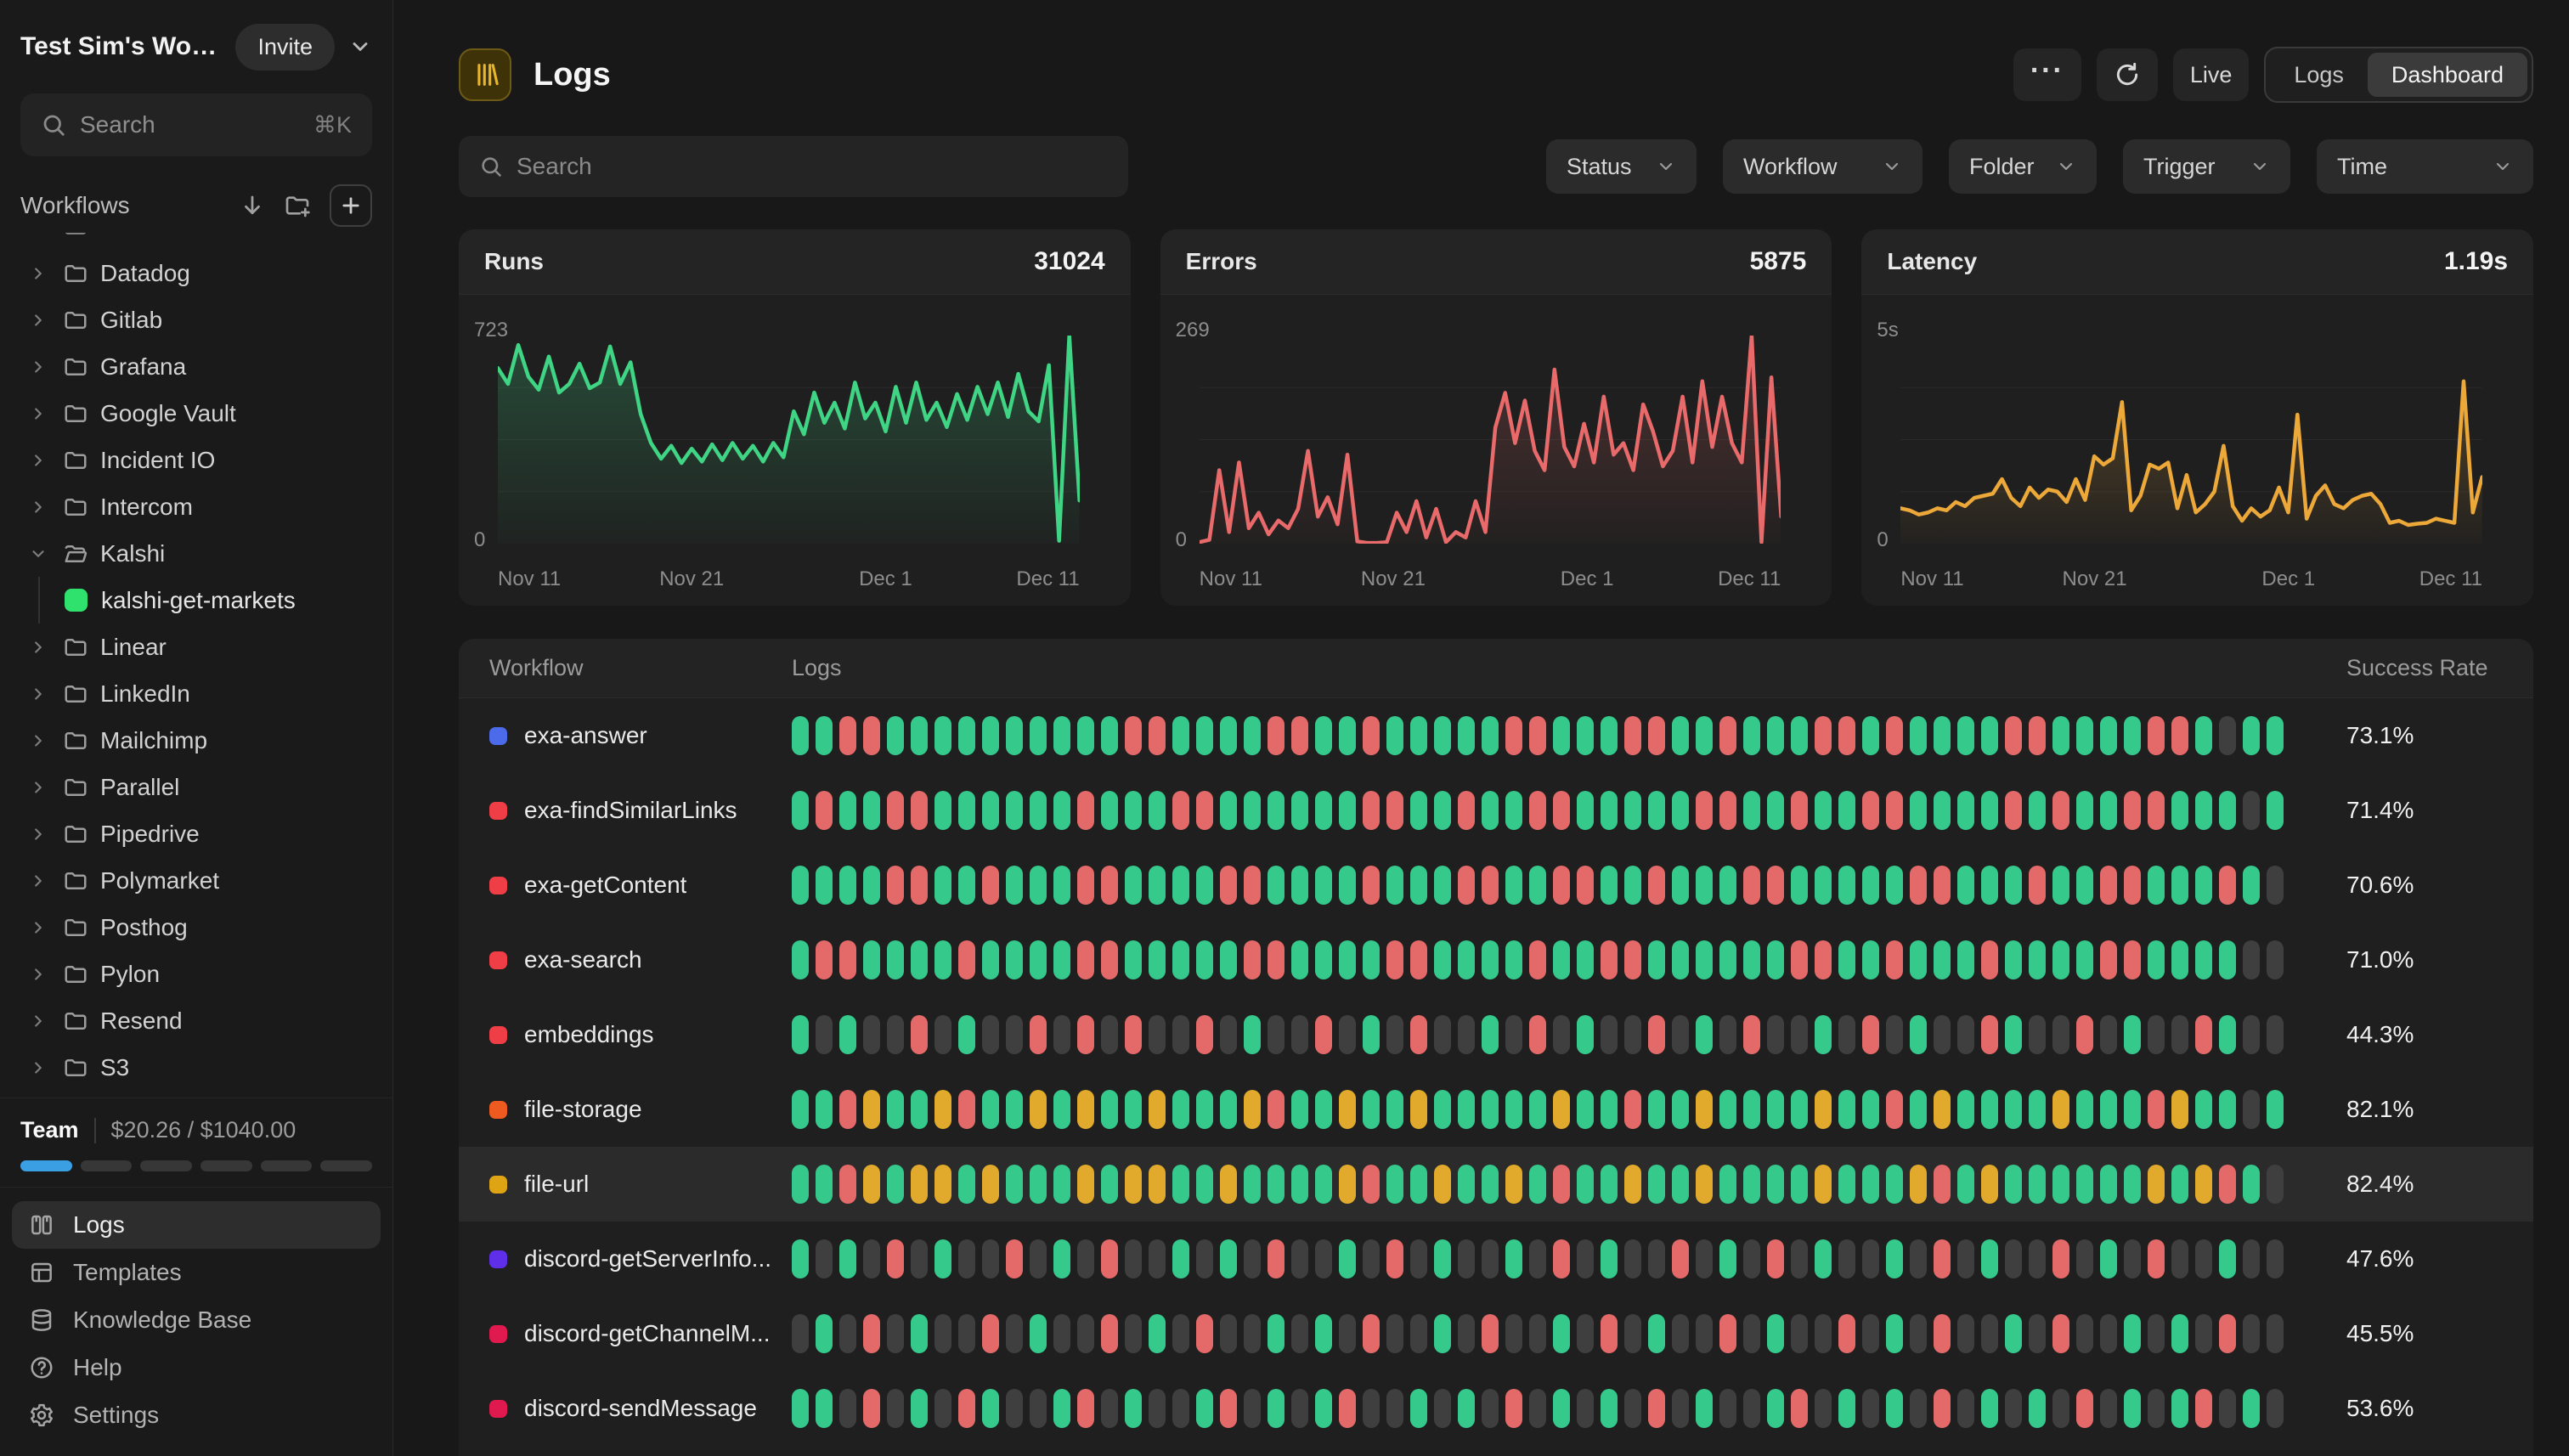 The width and height of the screenshot is (2569, 1456). Describe the element at coordinates (196, 414) in the screenshot. I see `folder-item-google-vault: Google Vault` at that location.